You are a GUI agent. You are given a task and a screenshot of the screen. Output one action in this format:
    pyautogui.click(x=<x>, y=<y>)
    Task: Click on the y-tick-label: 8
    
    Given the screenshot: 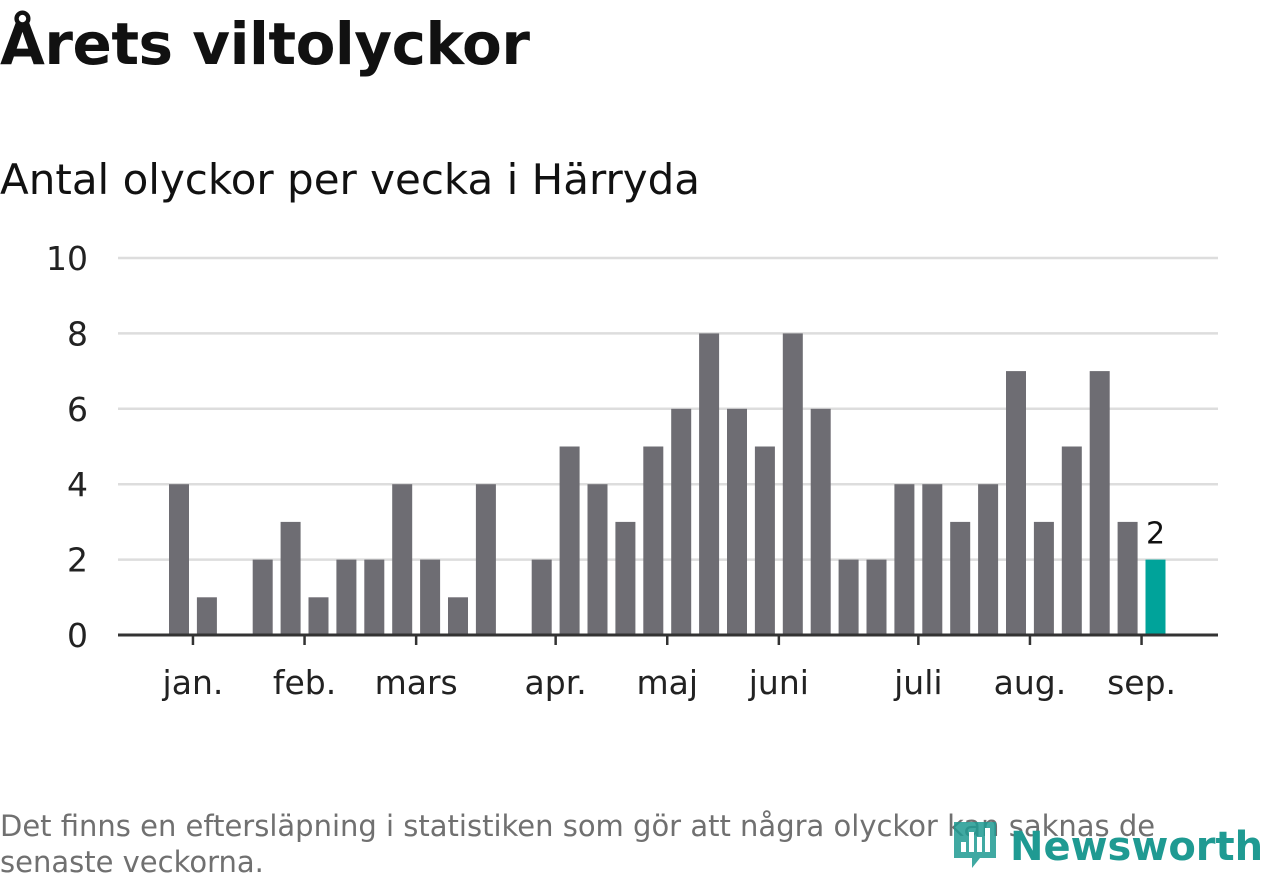 What is the action you would take?
    pyautogui.click(x=77, y=333)
    